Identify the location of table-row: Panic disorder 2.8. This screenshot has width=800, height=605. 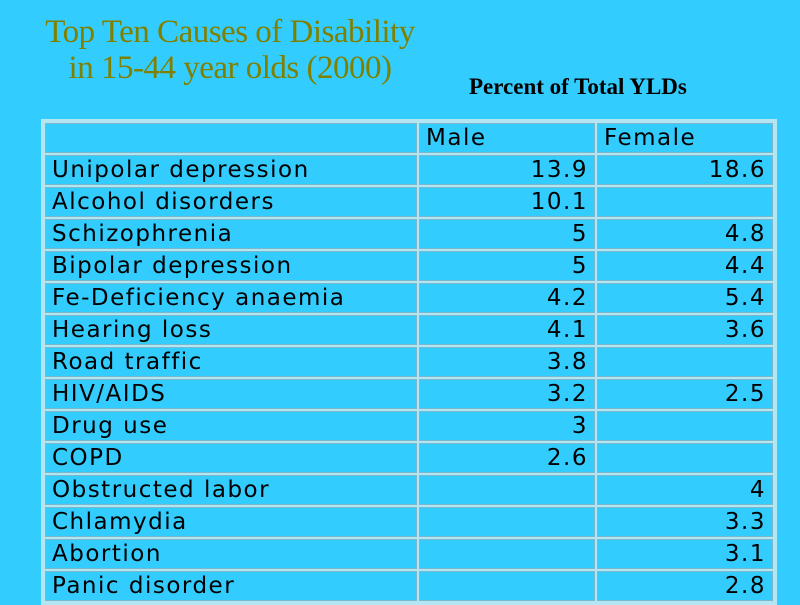
(409, 586).